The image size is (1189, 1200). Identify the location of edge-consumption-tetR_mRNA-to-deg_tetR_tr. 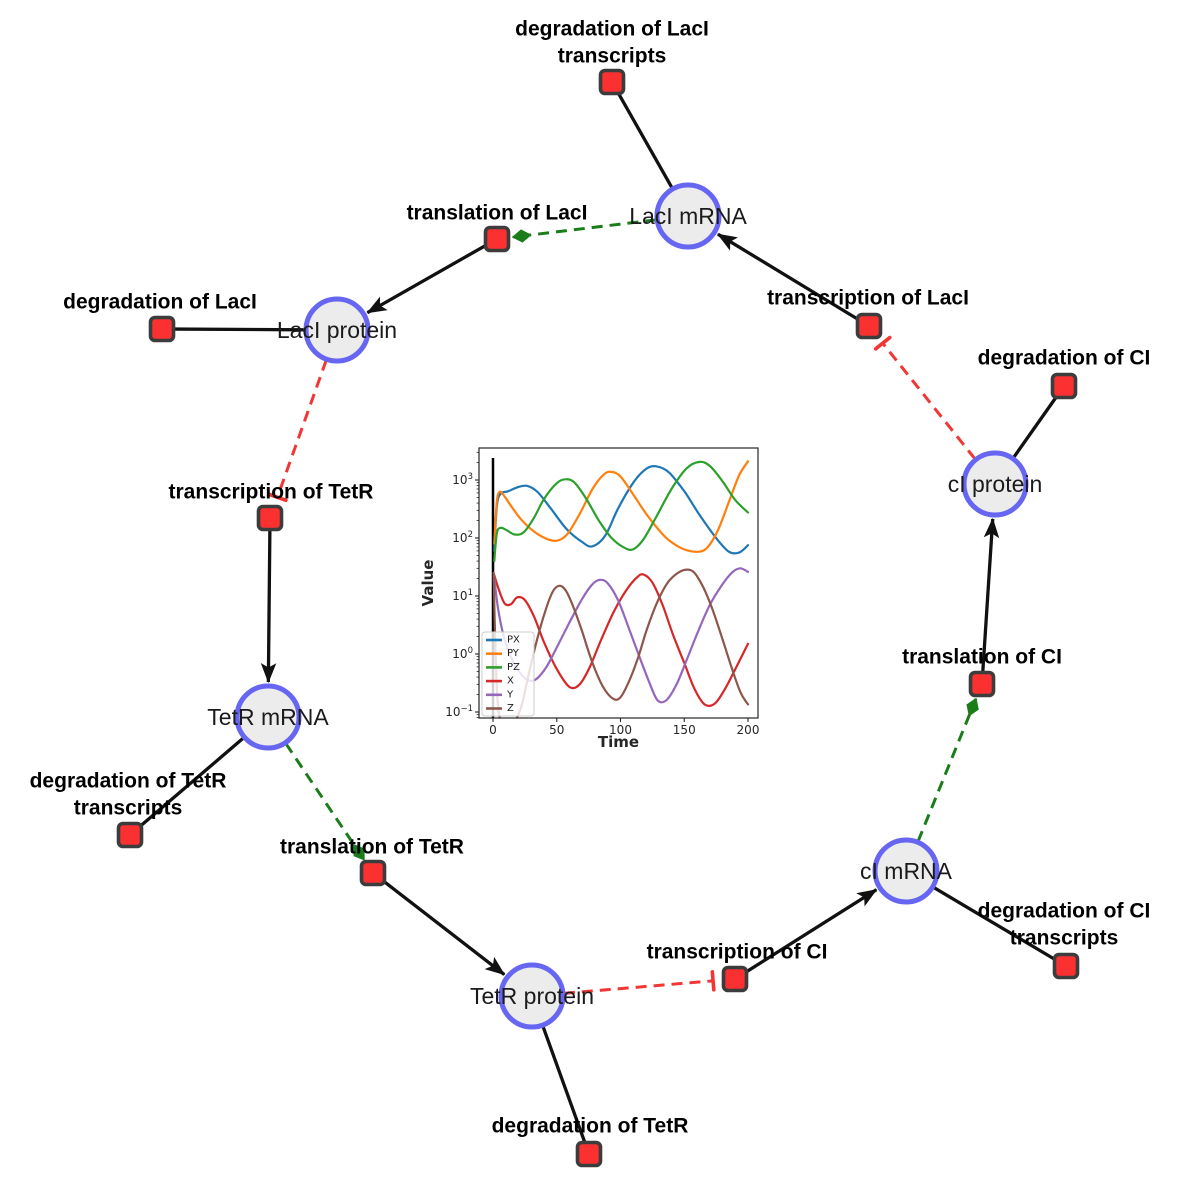
(191, 782).